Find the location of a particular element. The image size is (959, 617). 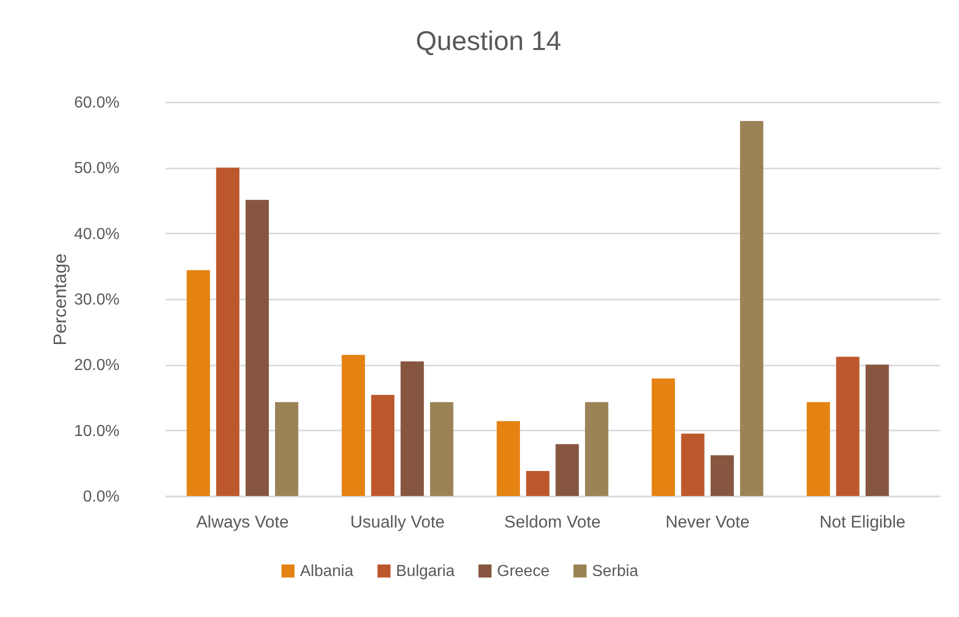

legend-label: Greece is located at coordinates (523, 571).